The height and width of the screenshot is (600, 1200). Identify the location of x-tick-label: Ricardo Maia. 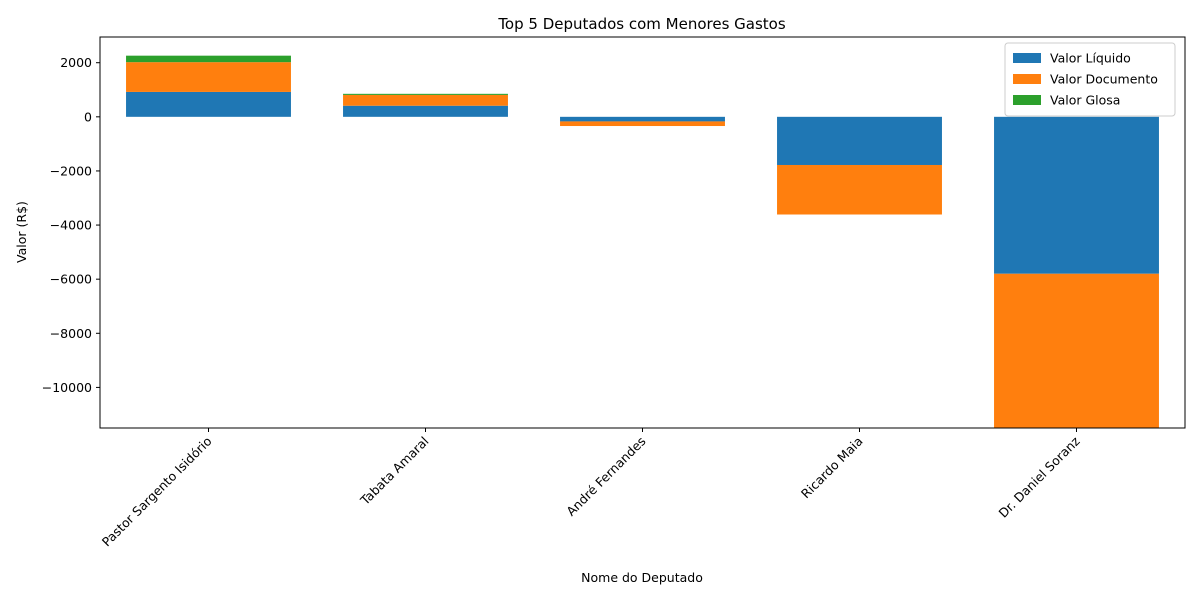
(832, 468).